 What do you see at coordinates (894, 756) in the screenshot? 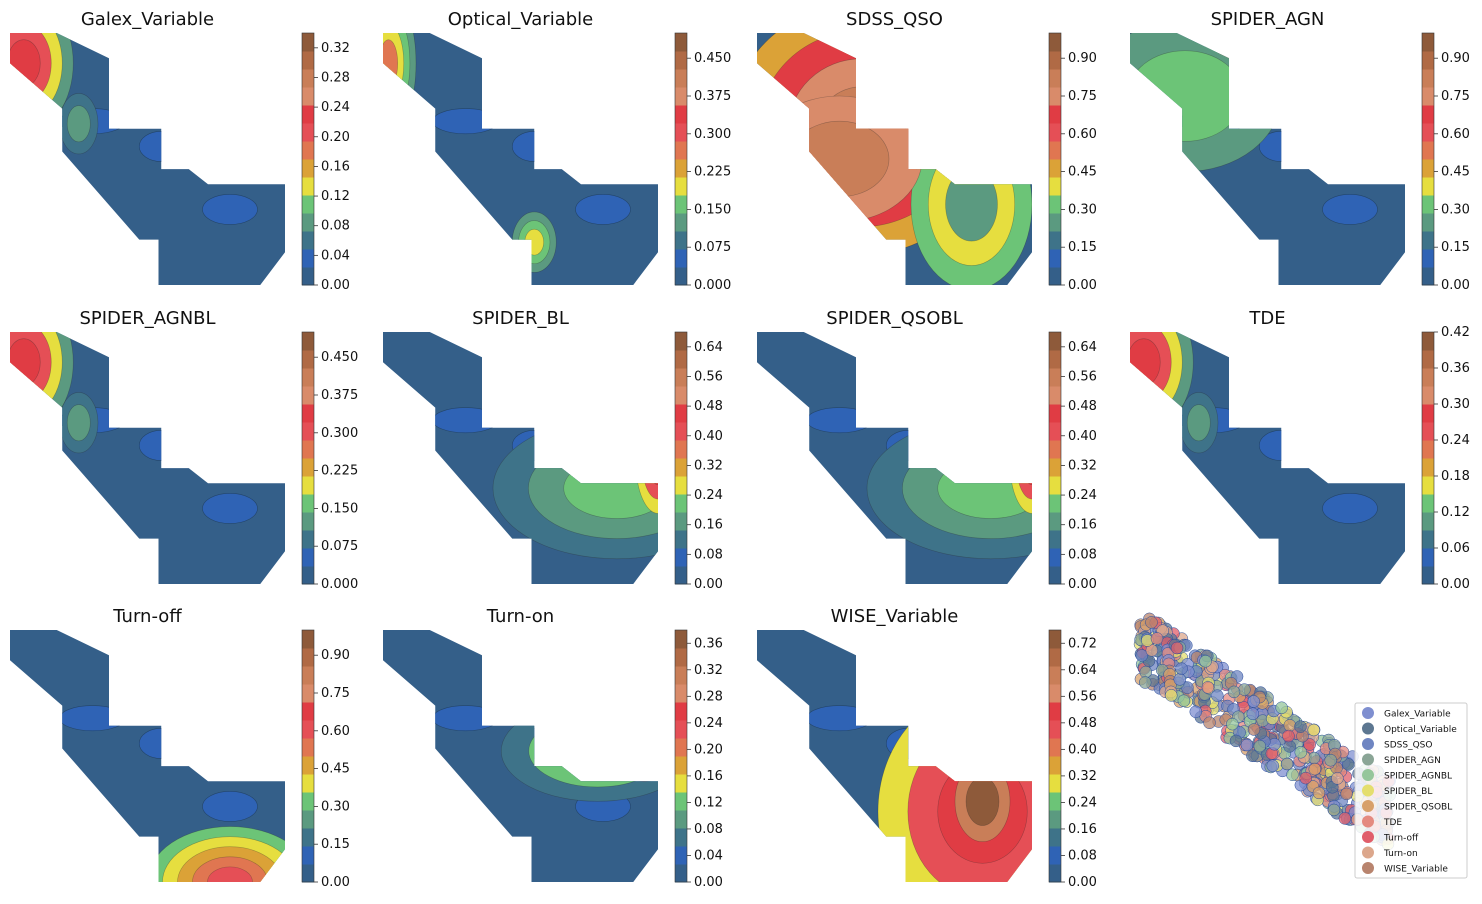
I see `contour-map` at bounding box center [894, 756].